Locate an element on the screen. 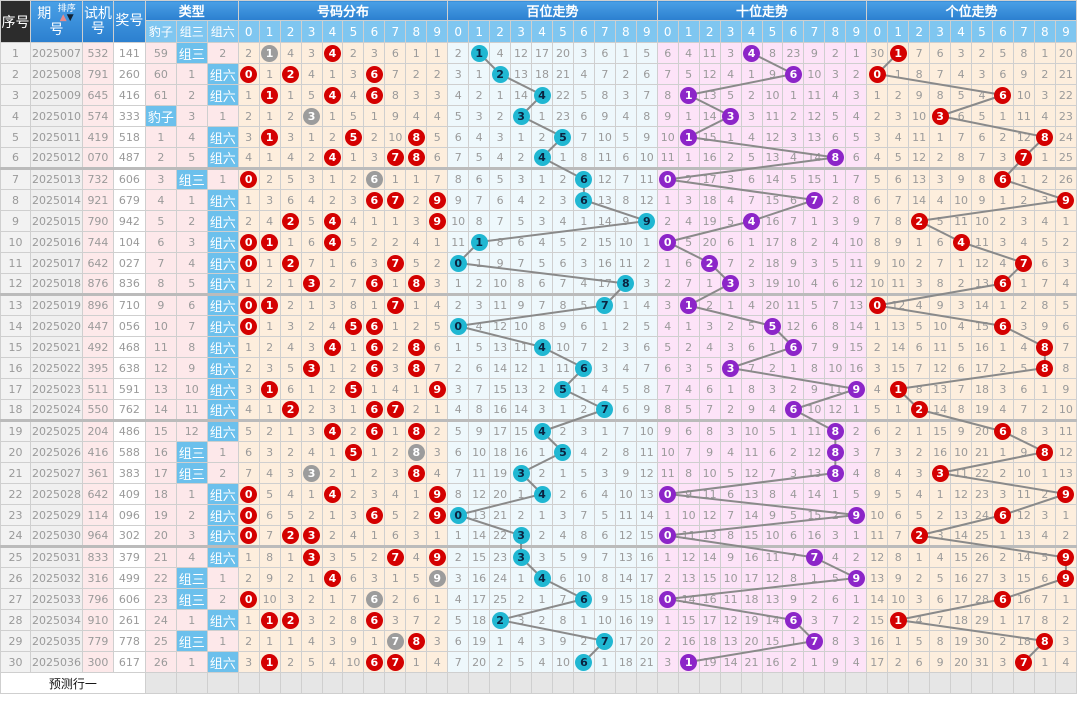 The width and height of the screenshot is (1077, 701). sort-up-icon: ▲ is located at coordinates (63, 18).